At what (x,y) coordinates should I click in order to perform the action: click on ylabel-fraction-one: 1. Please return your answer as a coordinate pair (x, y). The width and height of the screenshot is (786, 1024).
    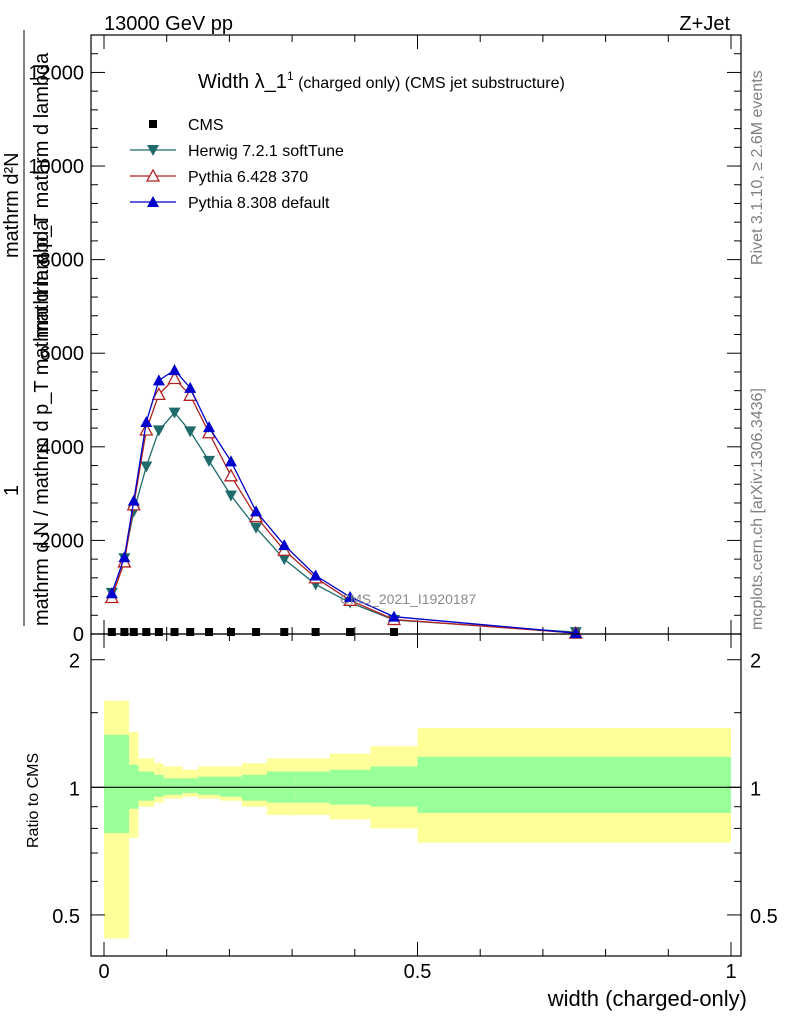
    Looking at the image, I should click on (12, 490).